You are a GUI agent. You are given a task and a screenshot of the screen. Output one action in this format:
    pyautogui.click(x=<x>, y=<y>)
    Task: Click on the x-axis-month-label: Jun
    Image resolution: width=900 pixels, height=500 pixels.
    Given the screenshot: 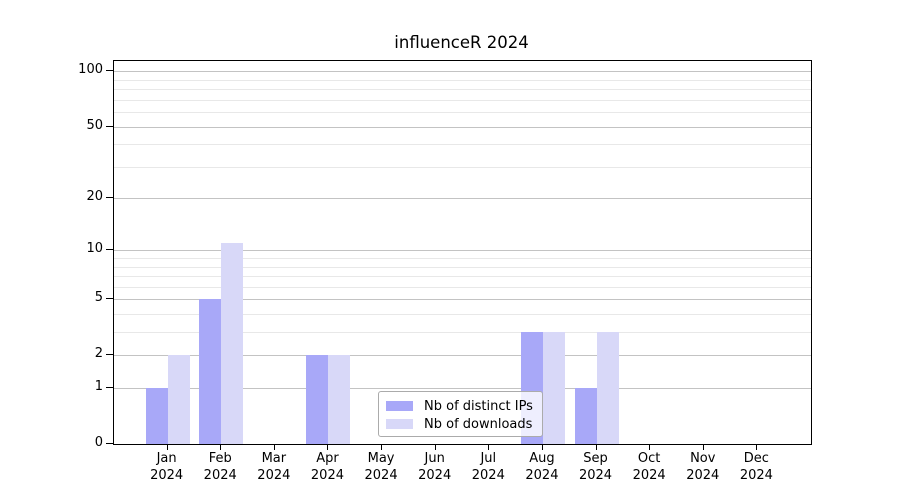 What is the action you would take?
    pyautogui.click(x=434, y=458)
    